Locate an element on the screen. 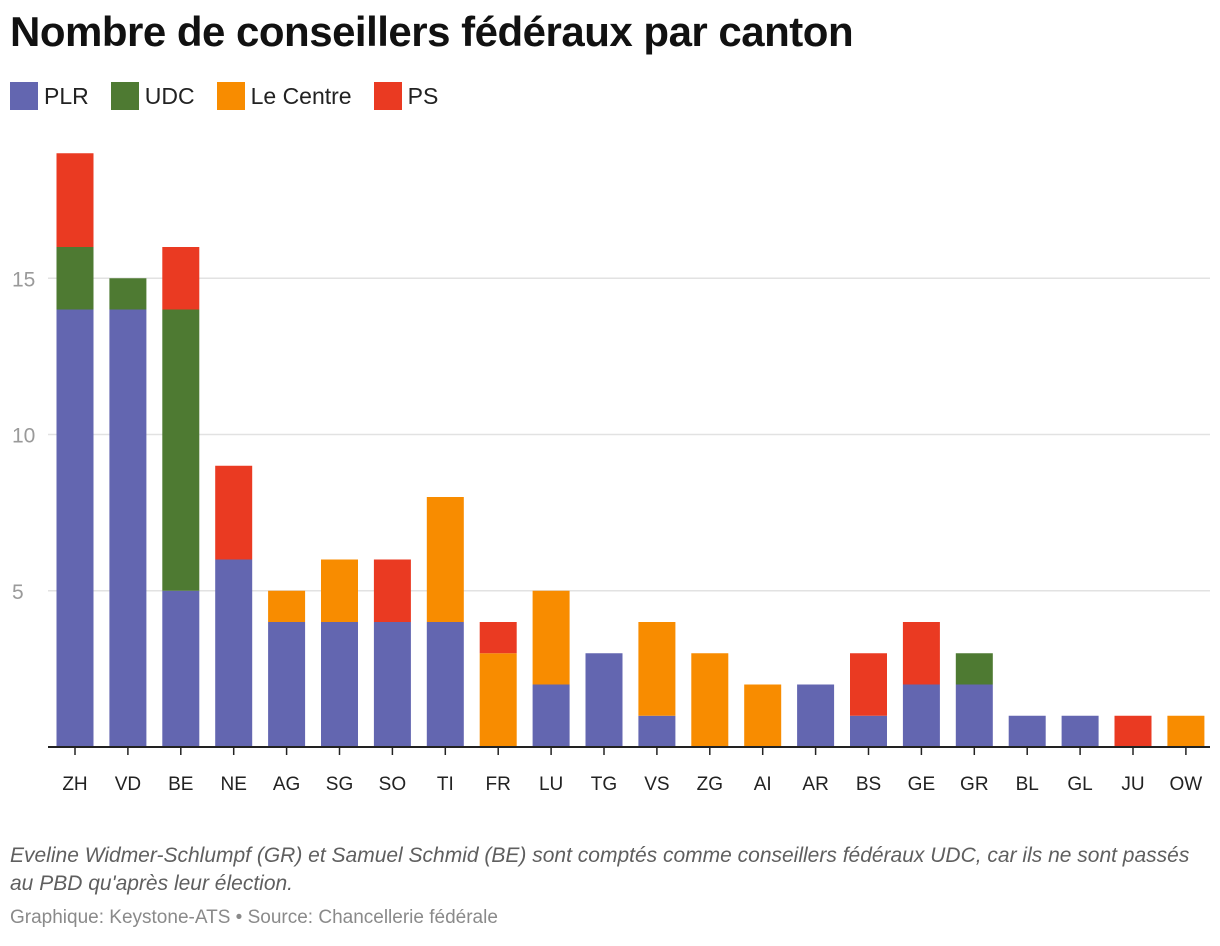 Image resolution: width=1220 pixels, height=946 pixels. bar-lu-plr is located at coordinates (551, 715).